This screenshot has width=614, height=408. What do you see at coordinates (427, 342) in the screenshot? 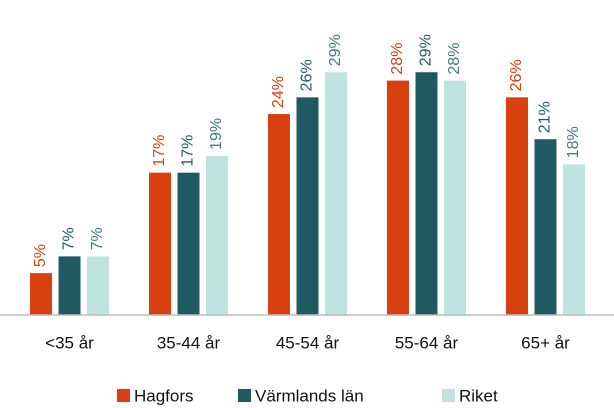
I see `x-tick-label: 55-64 år` at bounding box center [427, 342].